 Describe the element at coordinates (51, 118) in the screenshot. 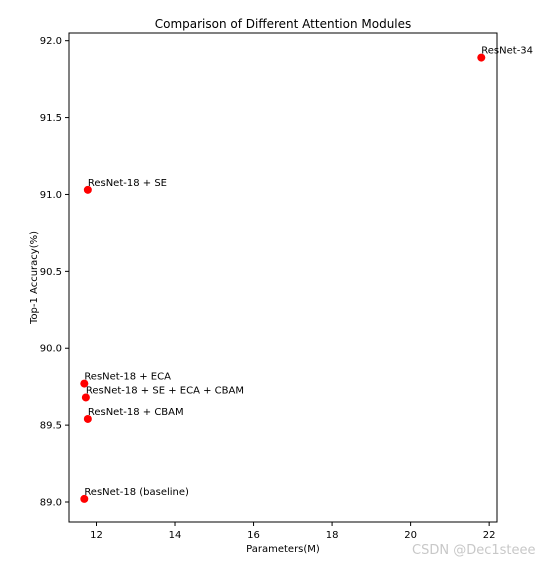

I see `y-tick-label: 91.5` at that location.